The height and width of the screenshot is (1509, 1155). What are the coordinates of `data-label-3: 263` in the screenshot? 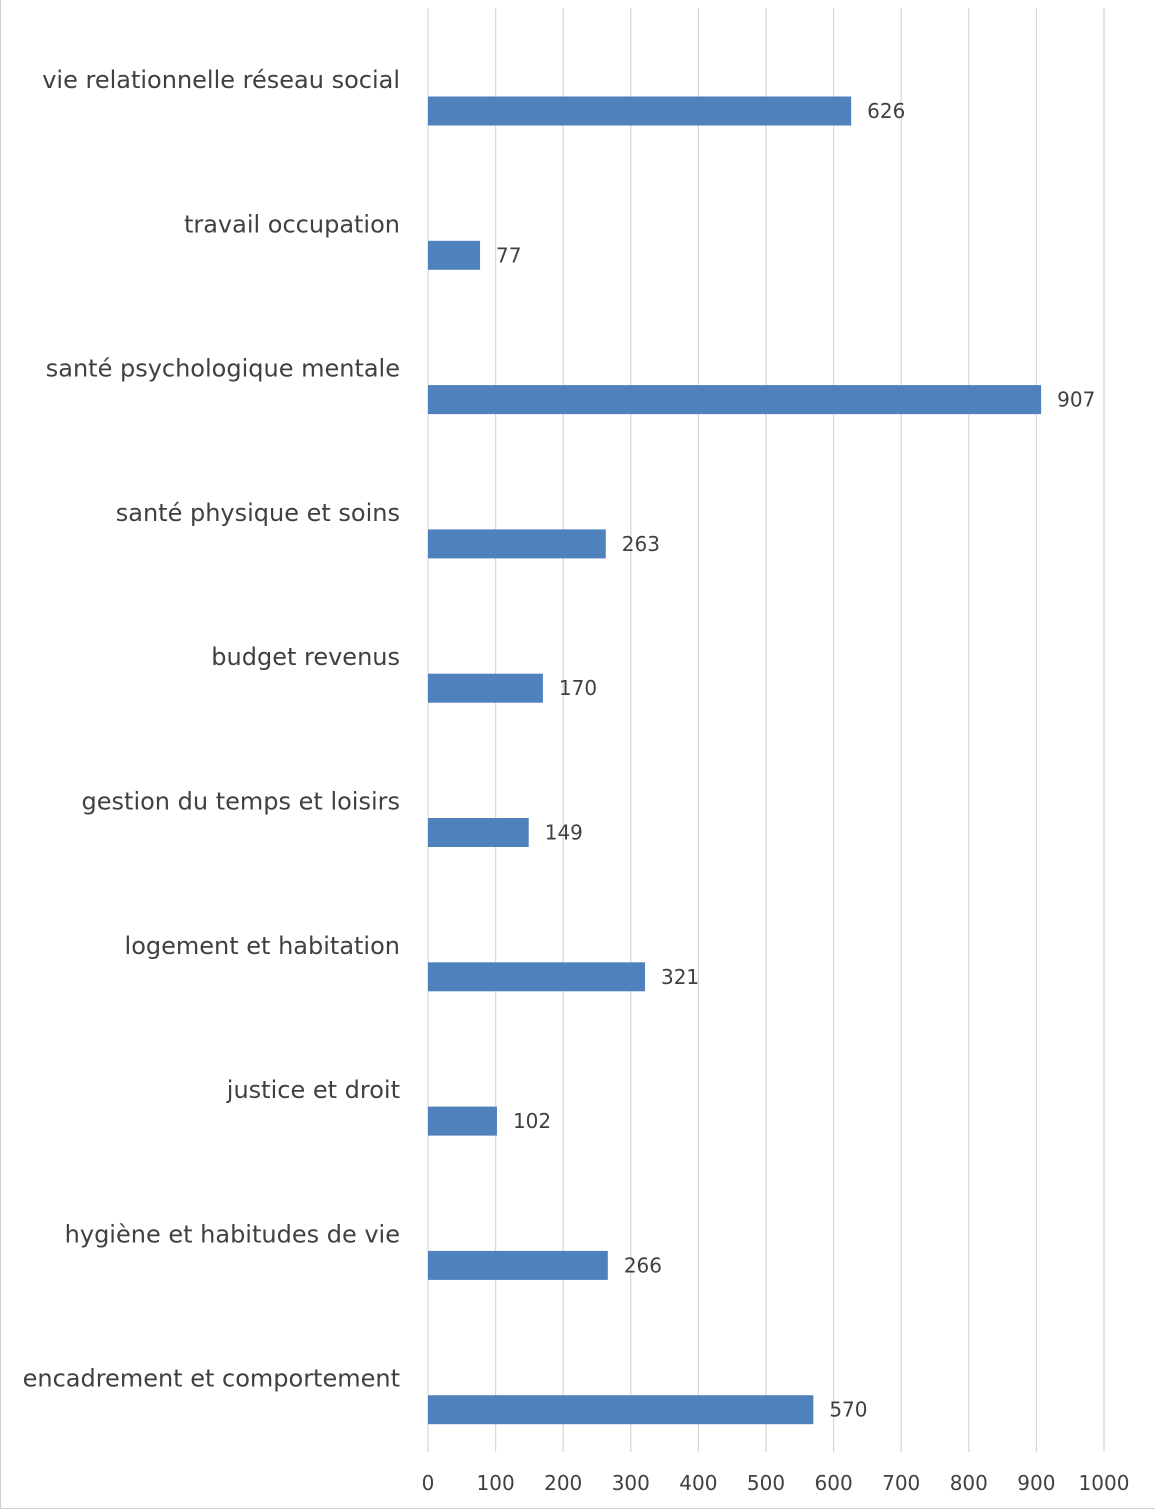 It's located at (641, 544).